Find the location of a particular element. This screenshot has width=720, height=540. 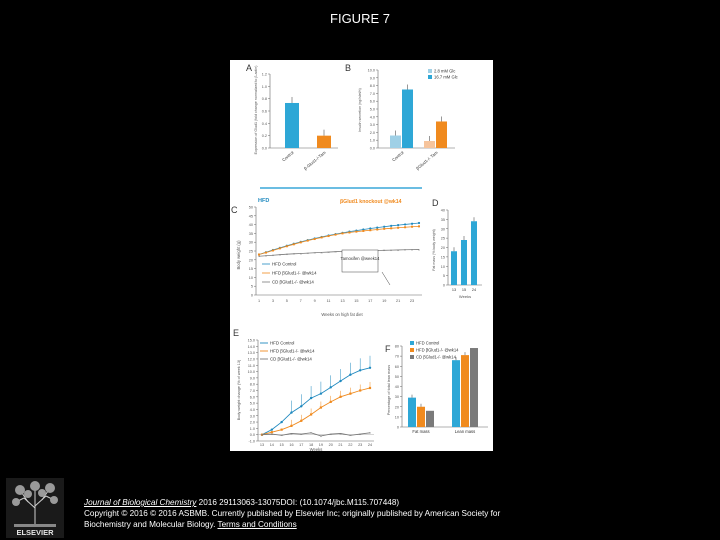

panel-e-ytick-label: 0.0 is located at coordinates (252, 435).